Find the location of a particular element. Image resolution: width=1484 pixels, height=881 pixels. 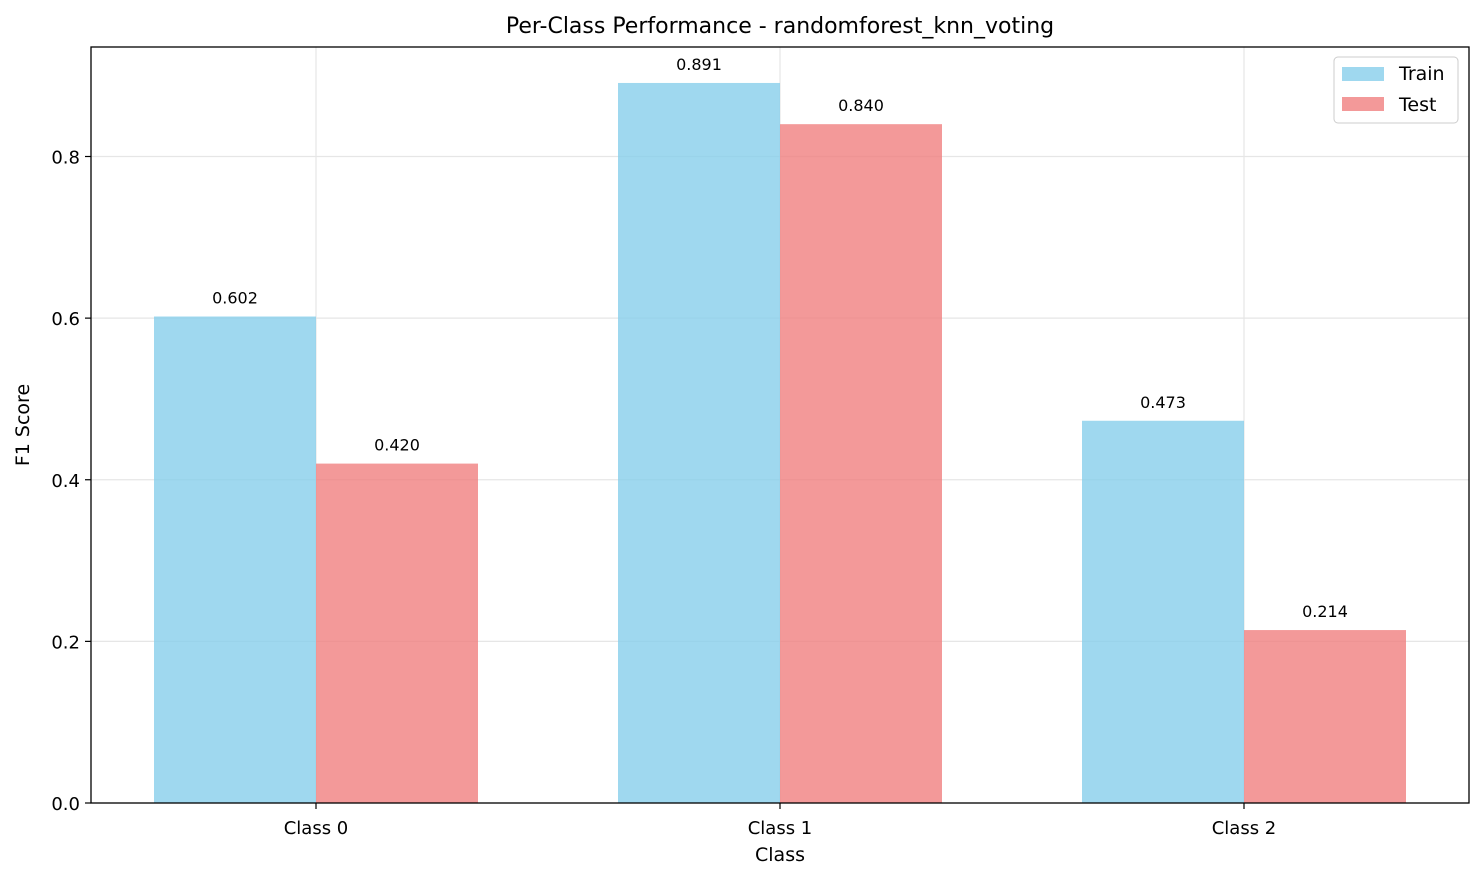

y-tick-label: 0.6 is located at coordinates (65, 319).